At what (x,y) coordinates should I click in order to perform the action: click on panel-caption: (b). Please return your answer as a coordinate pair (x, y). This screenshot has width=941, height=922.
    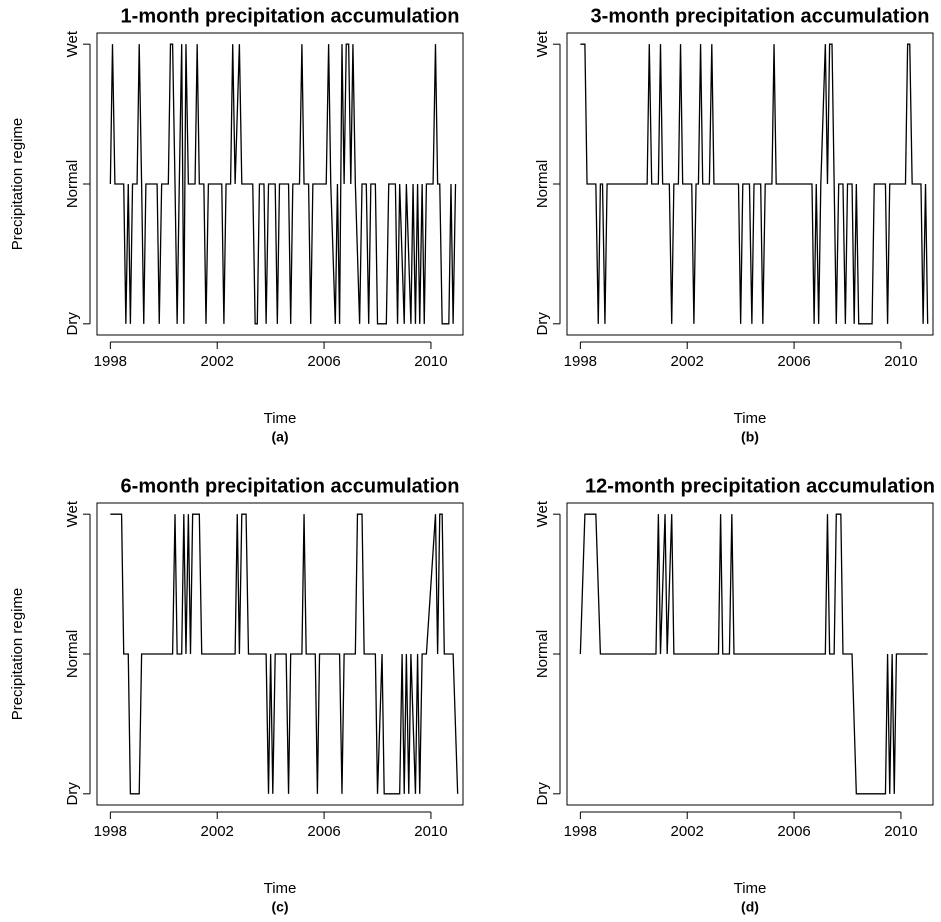
    Looking at the image, I should click on (750, 437).